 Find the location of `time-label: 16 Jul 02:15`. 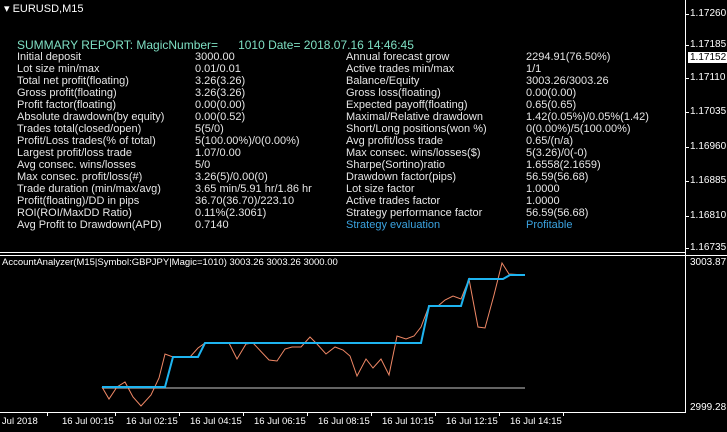

time-label: 16 Jul 02:15 is located at coordinates (152, 421).